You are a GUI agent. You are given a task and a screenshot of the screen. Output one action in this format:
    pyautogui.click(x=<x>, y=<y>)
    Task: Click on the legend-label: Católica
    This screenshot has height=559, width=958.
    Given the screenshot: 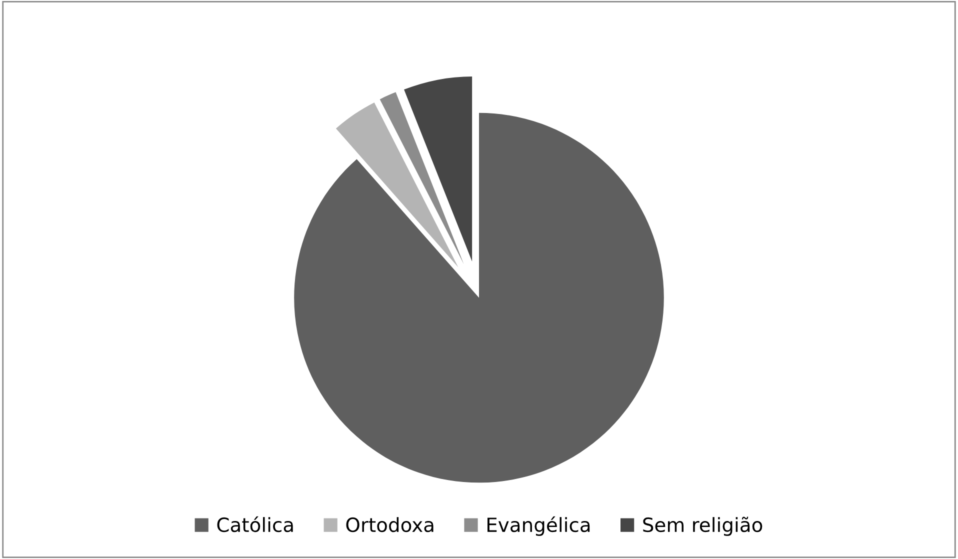 What is the action you would take?
    pyautogui.click(x=255, y=524)
    